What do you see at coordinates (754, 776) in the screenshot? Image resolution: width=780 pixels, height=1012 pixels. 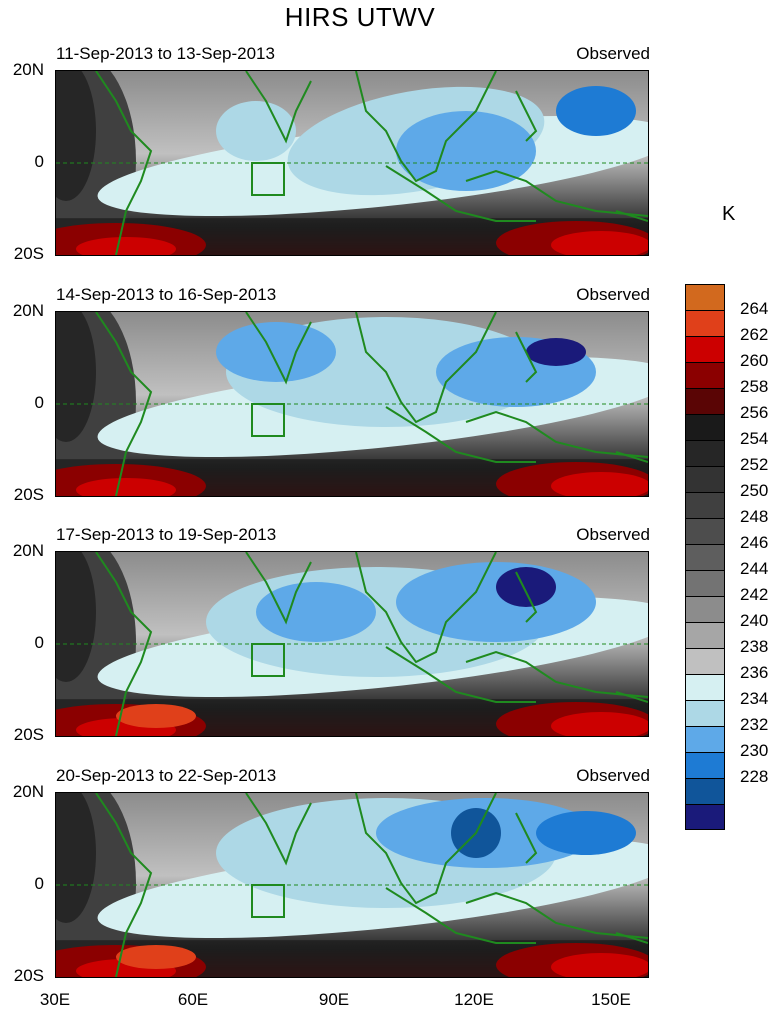 I see `colorbar-label: 228` at bounding box center [754, 776].